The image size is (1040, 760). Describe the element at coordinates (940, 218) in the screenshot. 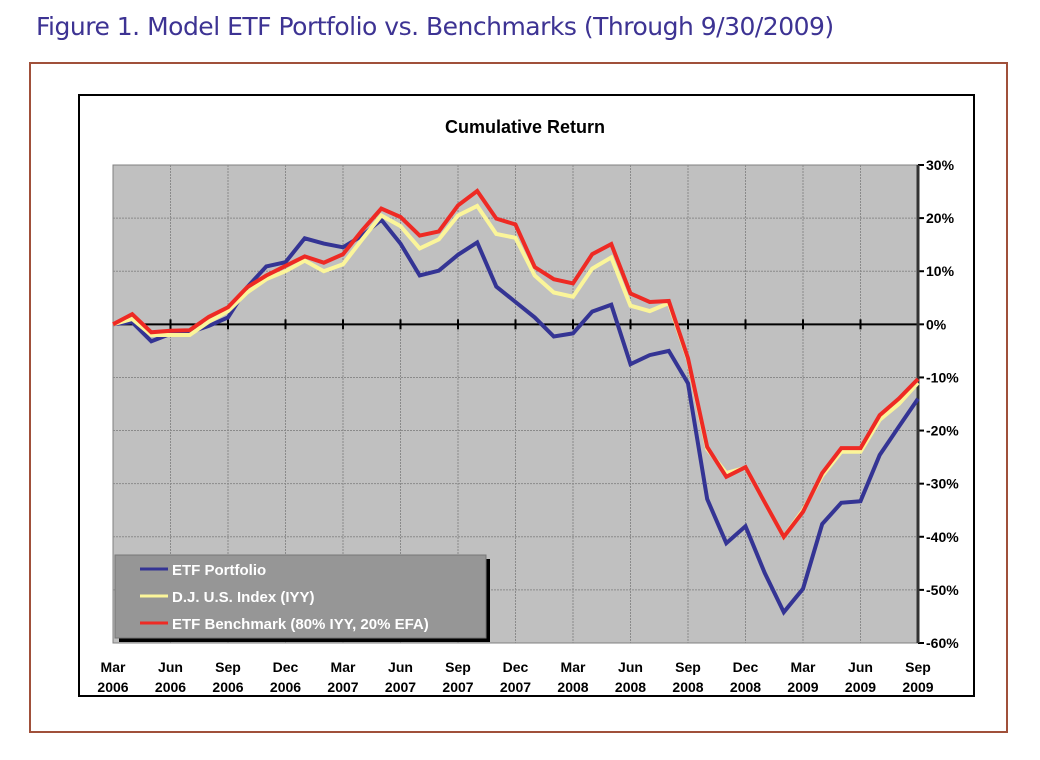

I see `y-tick-label: 20%` at that location.